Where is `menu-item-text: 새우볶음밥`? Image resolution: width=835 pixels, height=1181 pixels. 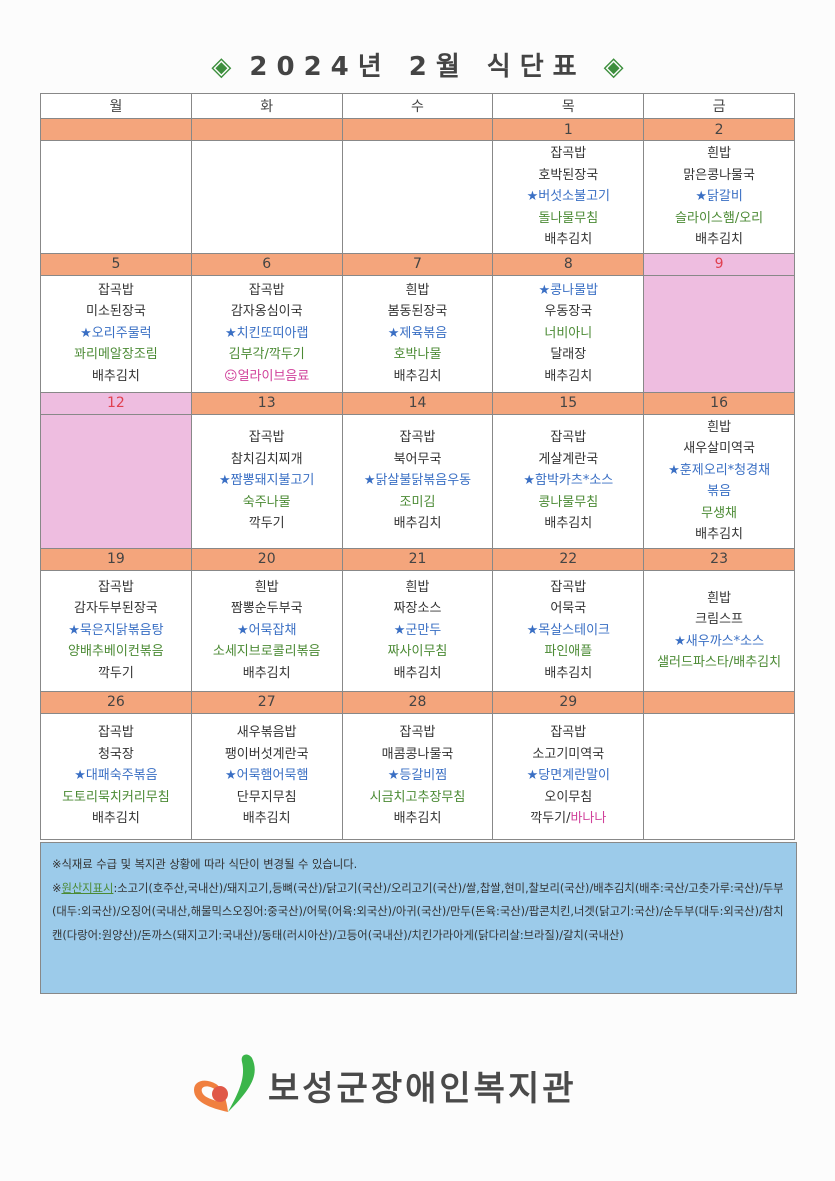 menu-item-text: 새우볶음밥 is located at coordinates (266, 733).